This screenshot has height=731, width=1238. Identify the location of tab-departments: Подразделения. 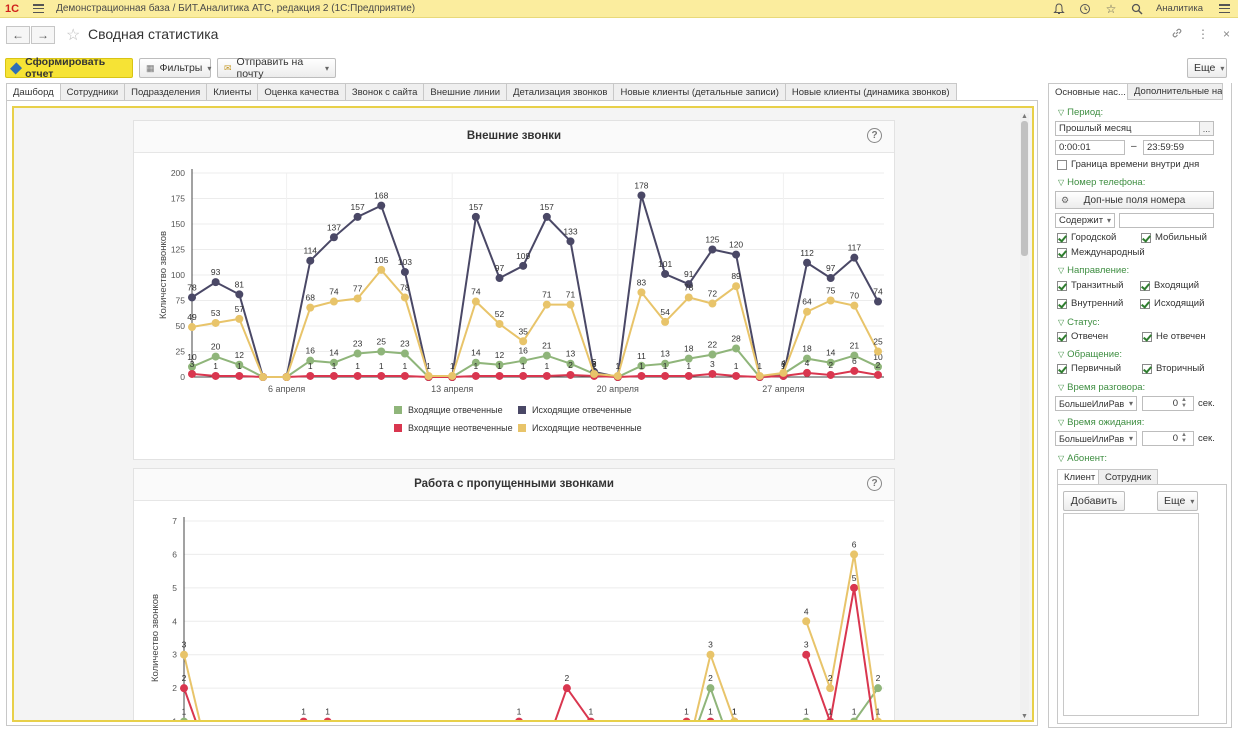
(166, 91).